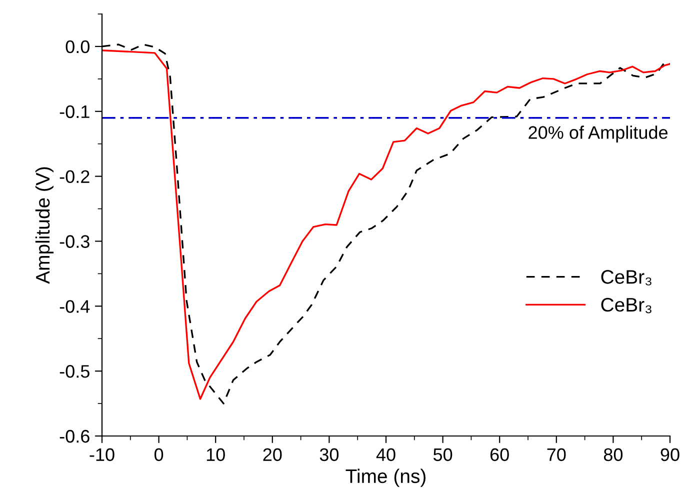 Image resolution: width=683 pixels, height=500 pixels. What do you see at coordinates (329, 455) in the screenshot?
I see `x-tick-label: 30` at bounding box center [329, 455].